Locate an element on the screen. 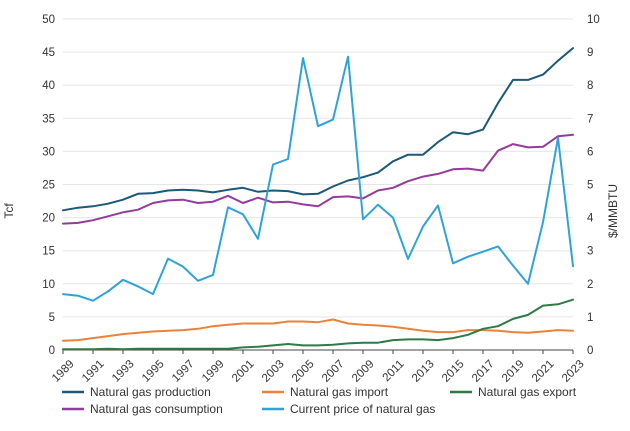  legend-item: Natural gas export is located at coordinates (513, 392).